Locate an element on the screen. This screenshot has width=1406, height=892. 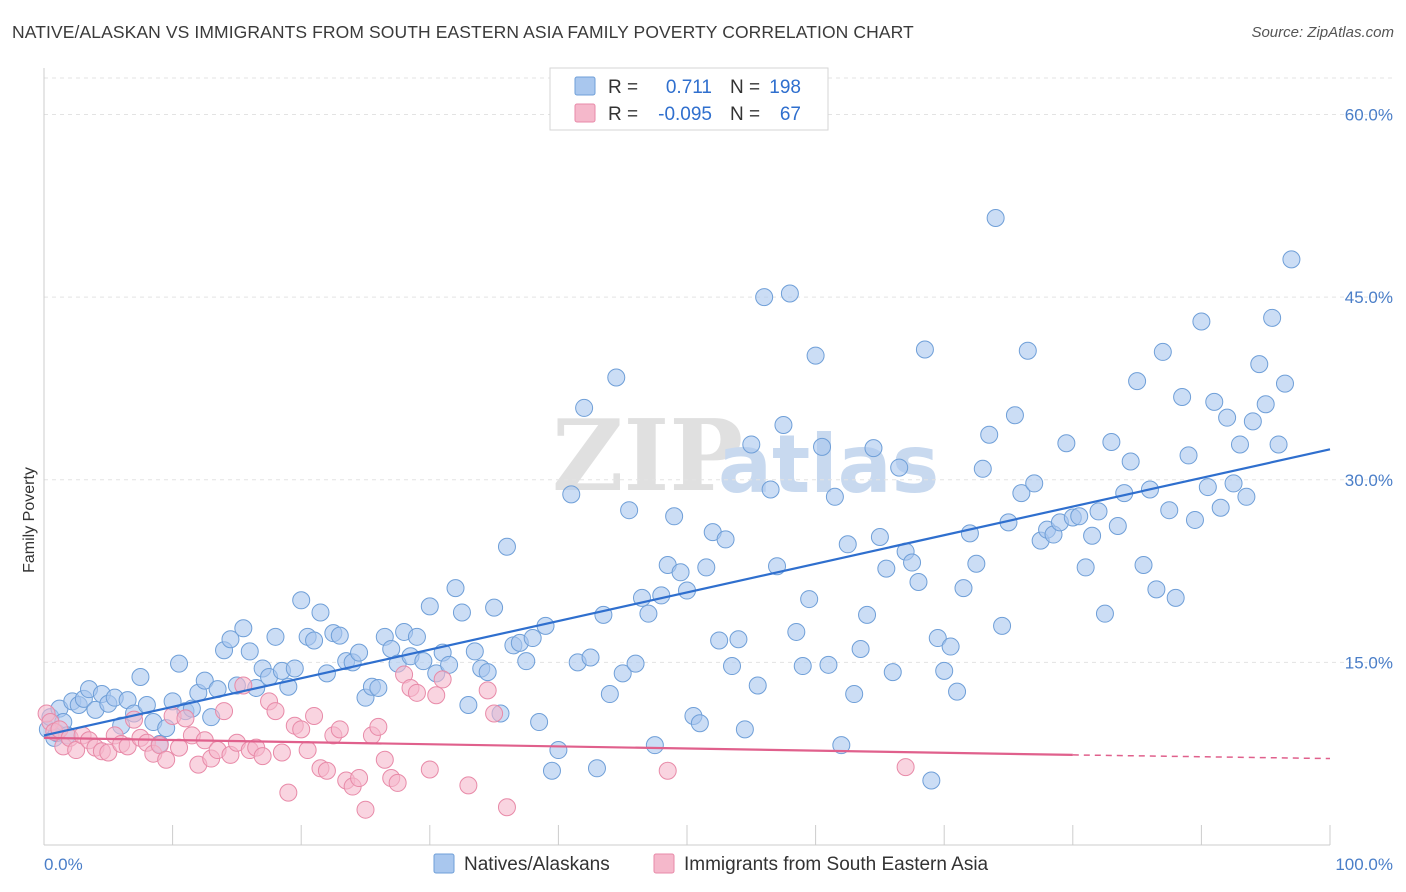
x-tick-label-1: 100.0% is located at coordinates (1364, 864).